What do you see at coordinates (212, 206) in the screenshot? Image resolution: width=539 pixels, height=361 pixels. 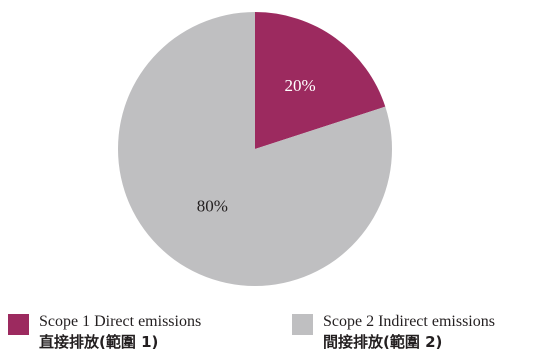 I see `pie-slice-label-scope-2: 80%` at bounding box center [212, 206].